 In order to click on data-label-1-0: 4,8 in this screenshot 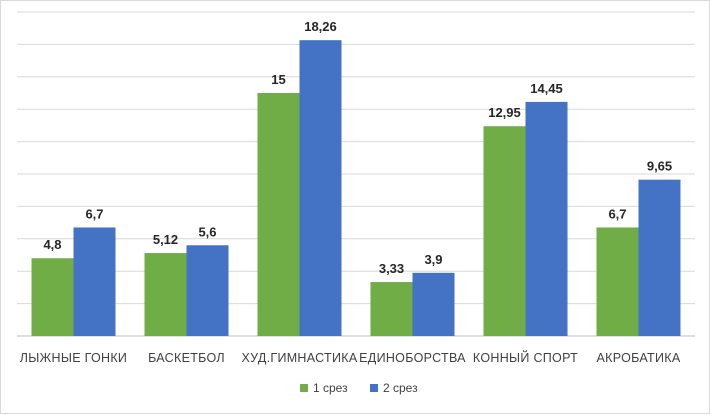, I will do `click(52, 244)`.